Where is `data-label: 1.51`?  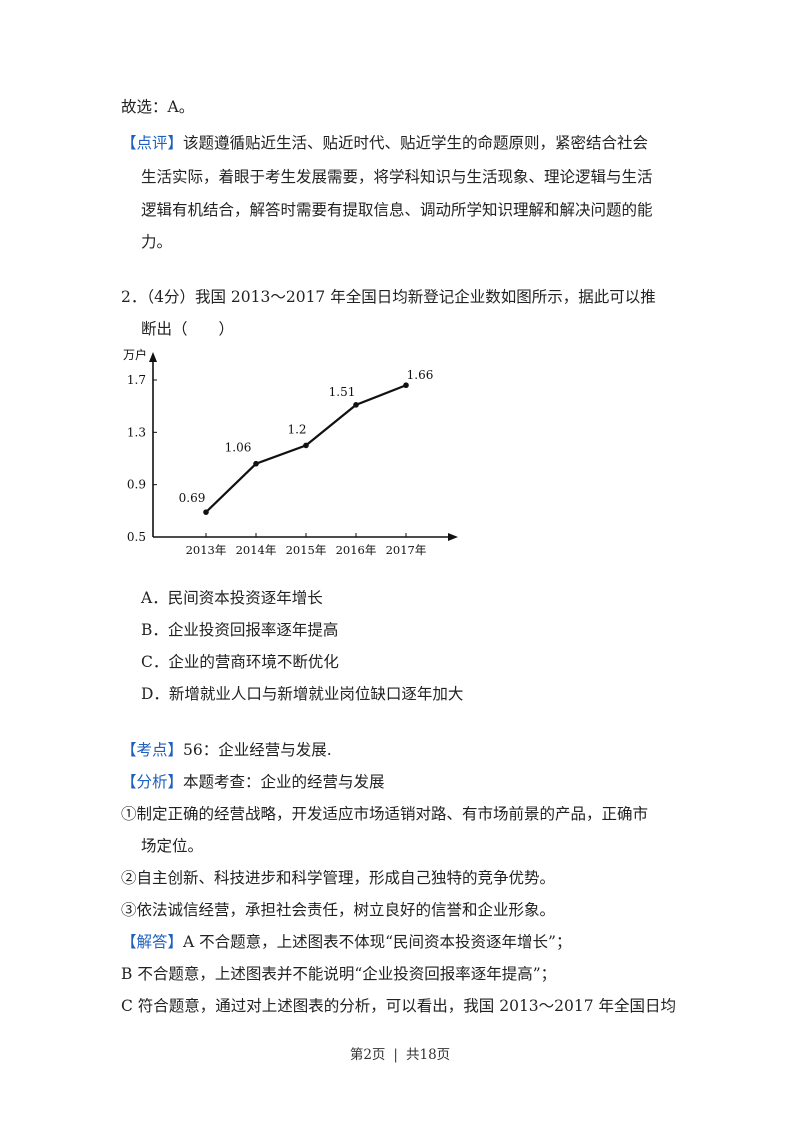 data-label: 1.51 is located at coordinates (342, 392).